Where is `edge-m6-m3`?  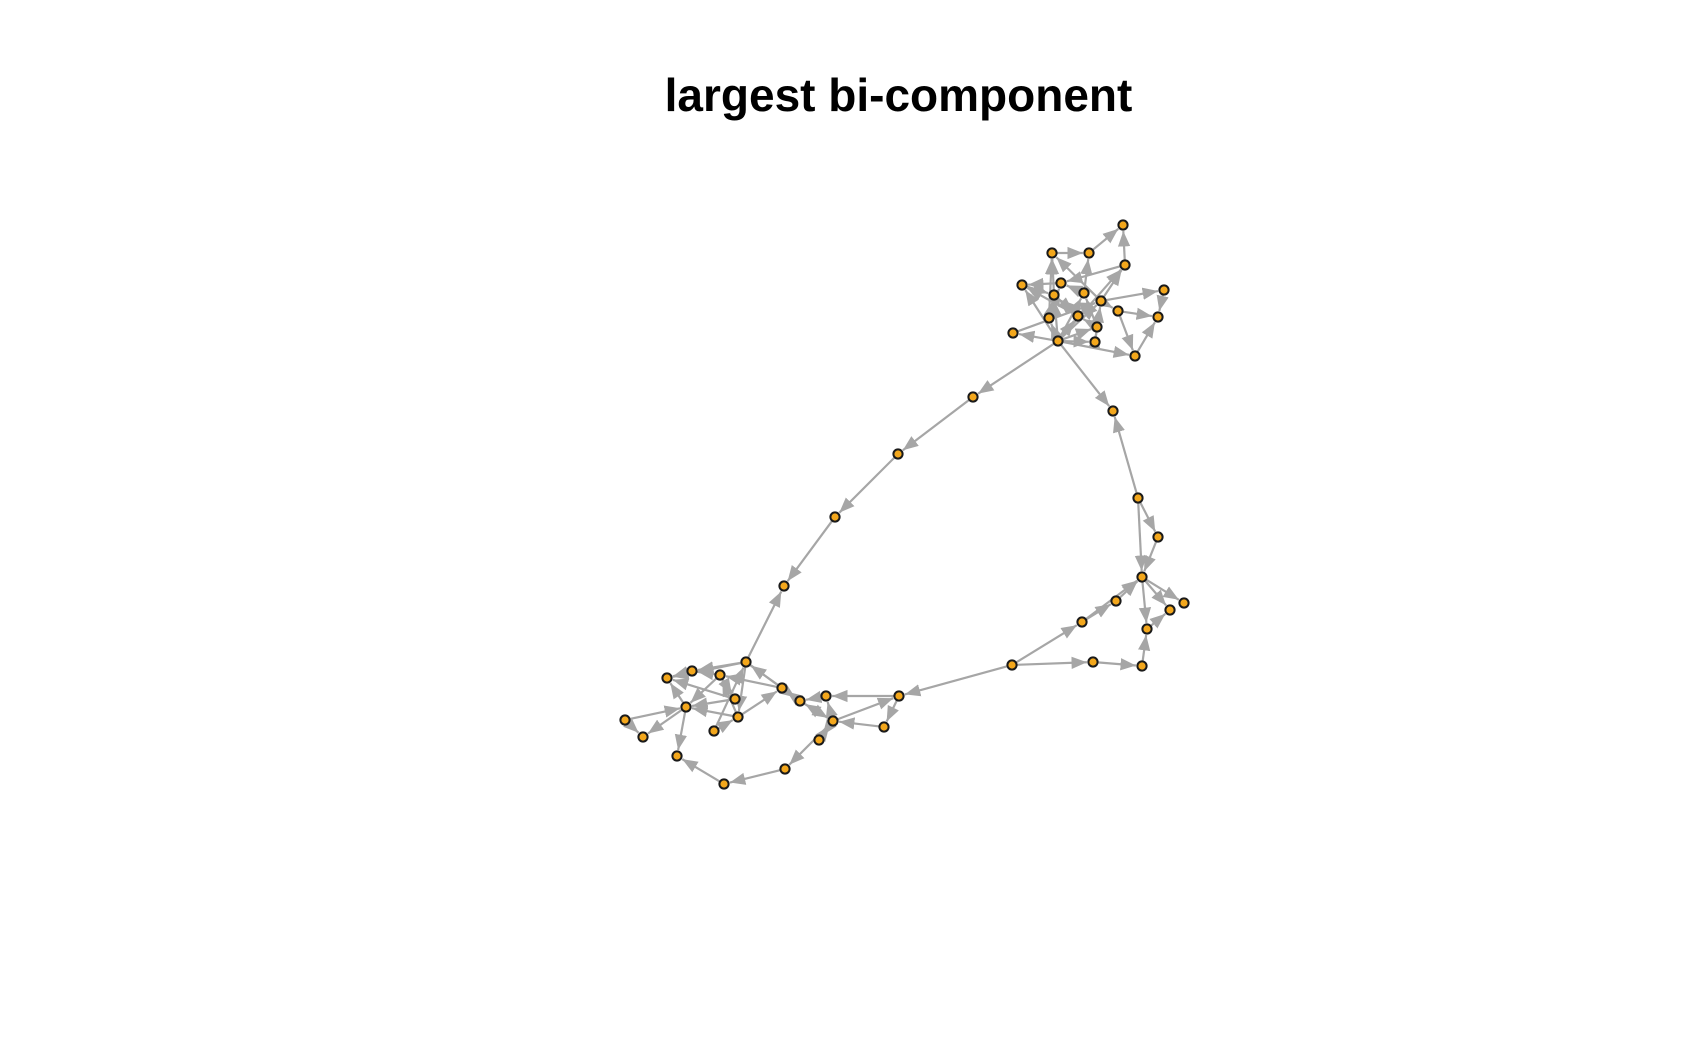
edge-m6-m3 is located at coordinates (1157, 621).